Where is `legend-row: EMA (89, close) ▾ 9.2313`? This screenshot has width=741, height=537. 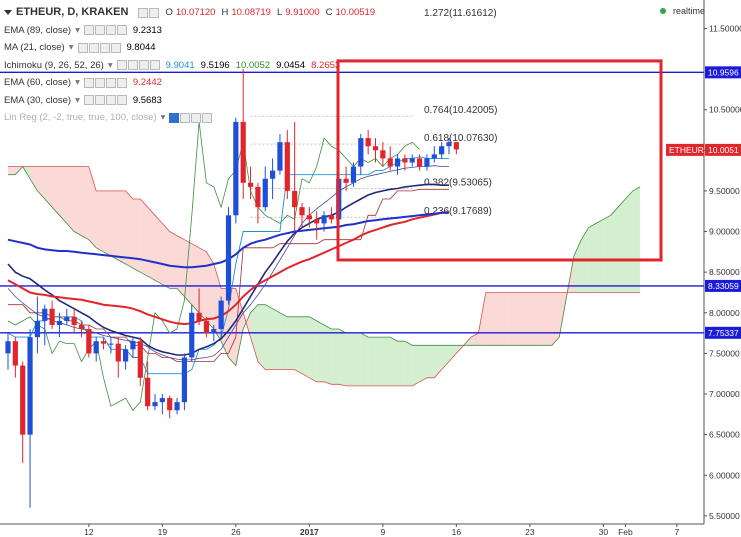 legend-row: EMA (89, close) ▾ 9.2313 is located at coordinates (192, 31).